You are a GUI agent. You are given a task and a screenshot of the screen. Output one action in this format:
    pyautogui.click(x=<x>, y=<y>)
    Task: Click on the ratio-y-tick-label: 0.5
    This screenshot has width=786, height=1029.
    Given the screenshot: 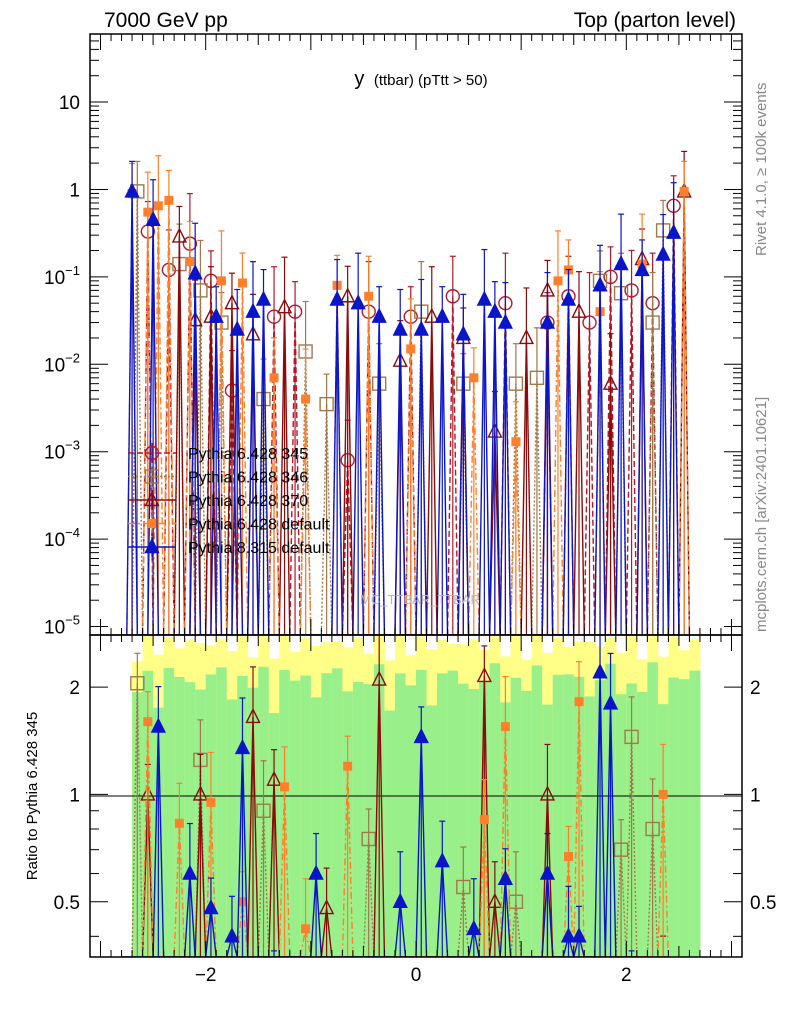 What is the action you would take?
    pyautogui.click(x=67, y=903)
    